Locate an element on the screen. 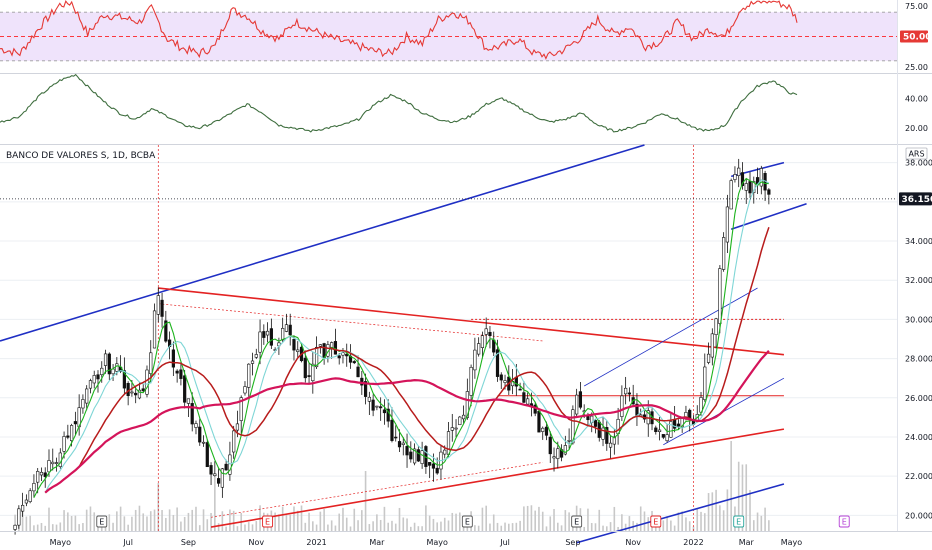 This screenshot has height=550, width=932. oscillator-panel: 40.00 20.00 is located at coordinates (464, 103).